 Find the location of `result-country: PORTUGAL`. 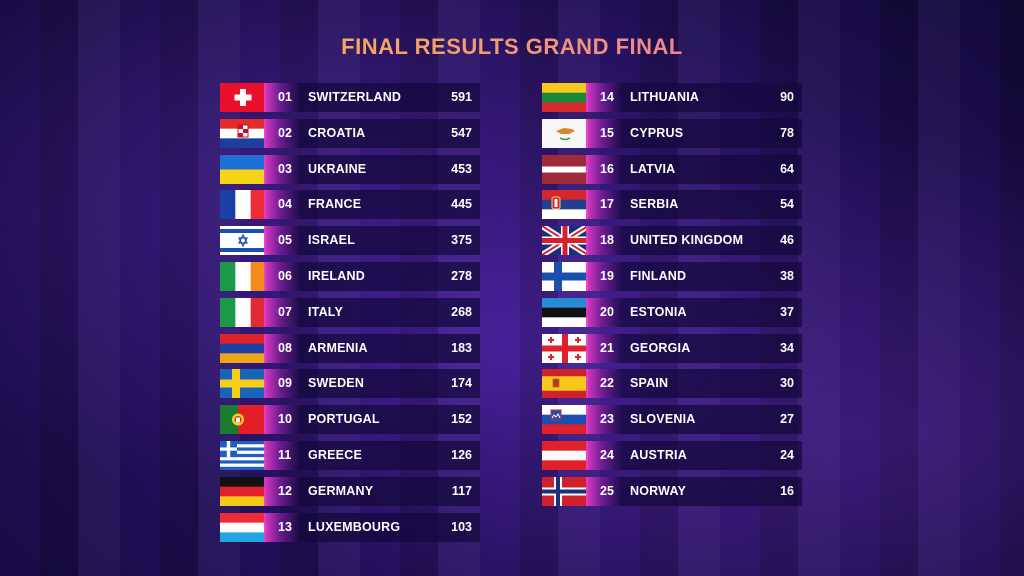

result-country: PORTUGAL is located at coordinates (344, 419).